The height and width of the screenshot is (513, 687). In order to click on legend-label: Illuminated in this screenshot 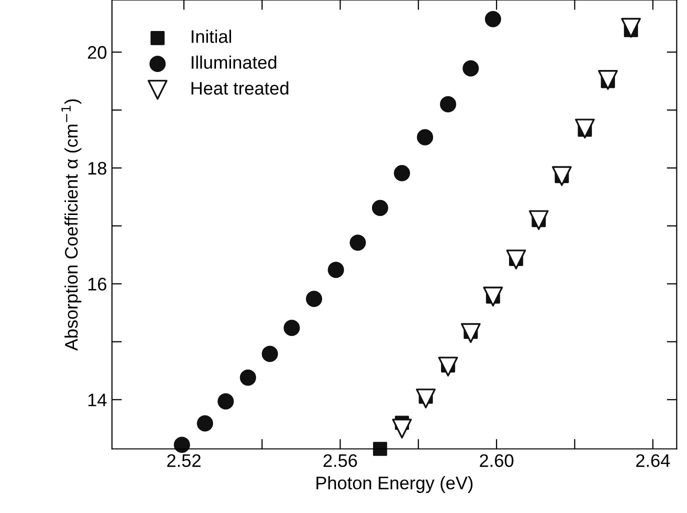, I will do `click(234, 62)`.